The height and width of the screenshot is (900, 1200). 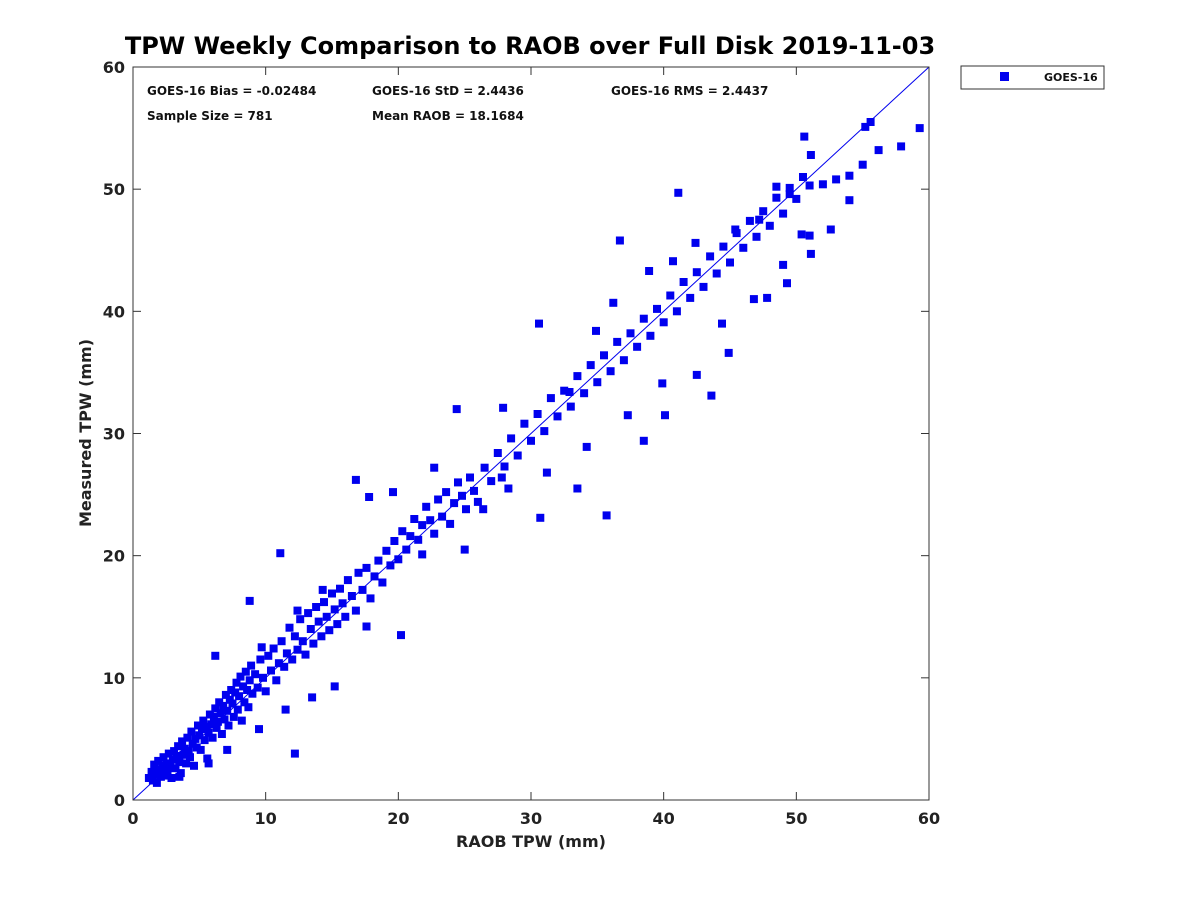 What do you see at coordinates (114, 189) in the screenshot?
I see `y-tick-label: 50` at bounding box center [114, 189].